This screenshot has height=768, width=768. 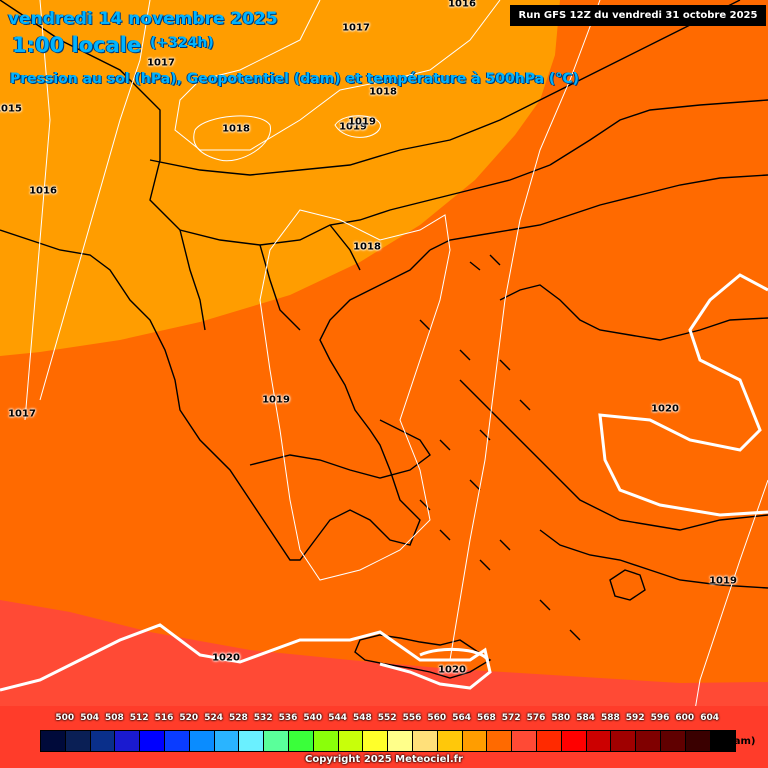 What do you see at coordinates (685, 718) in the screenshot?
I see `legend-tick-label: 600` at bounding box center [685, 718].